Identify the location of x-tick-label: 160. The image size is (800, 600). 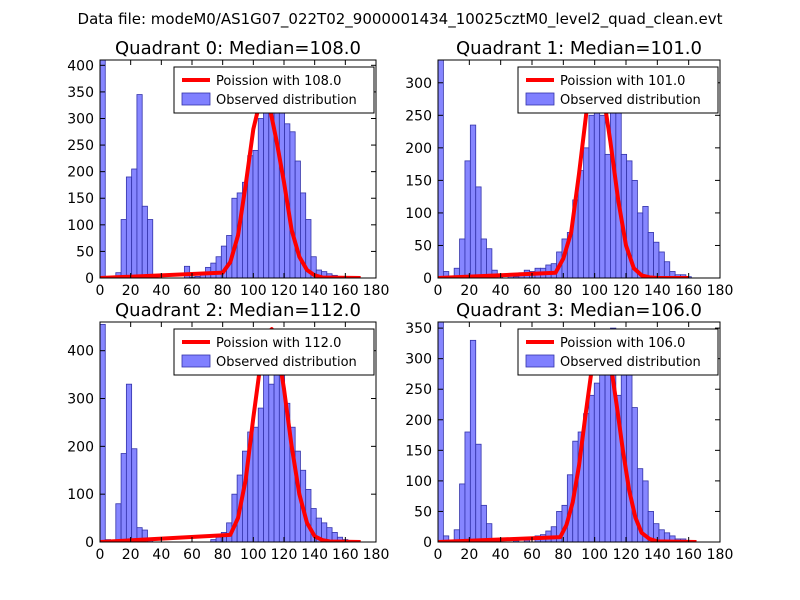
(688, 555).